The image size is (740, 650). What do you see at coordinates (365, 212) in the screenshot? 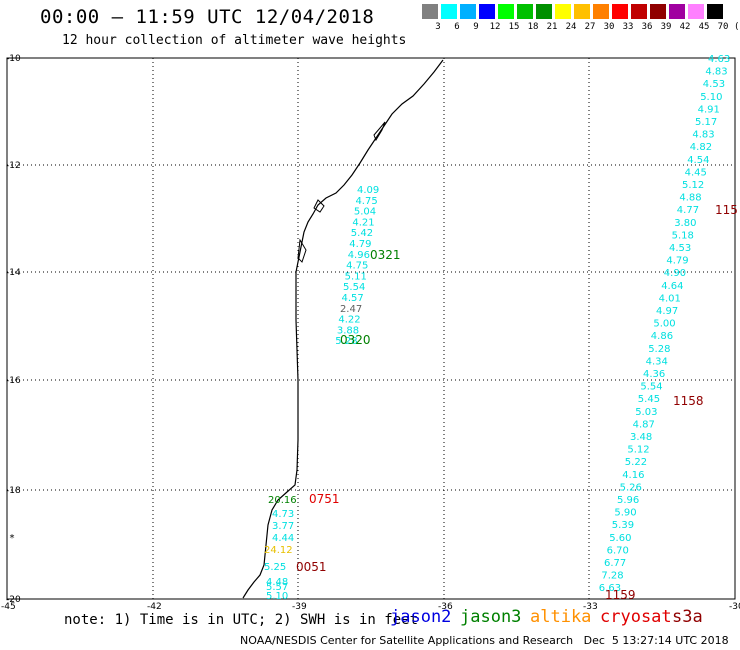
I see `swh-value-label: 5.04` at bounding box center [365, 212].